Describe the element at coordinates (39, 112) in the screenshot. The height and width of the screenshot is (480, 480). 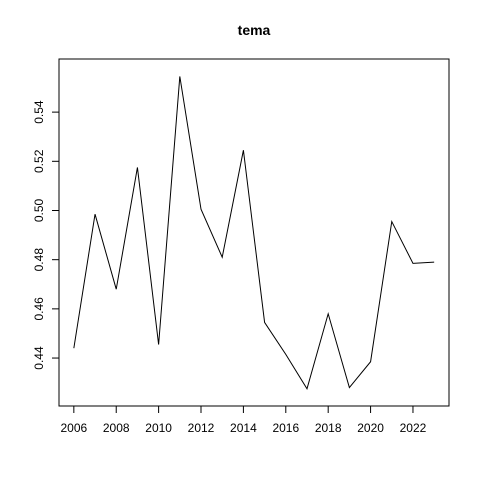
I see `y-tick-label: 0.54` at that location.